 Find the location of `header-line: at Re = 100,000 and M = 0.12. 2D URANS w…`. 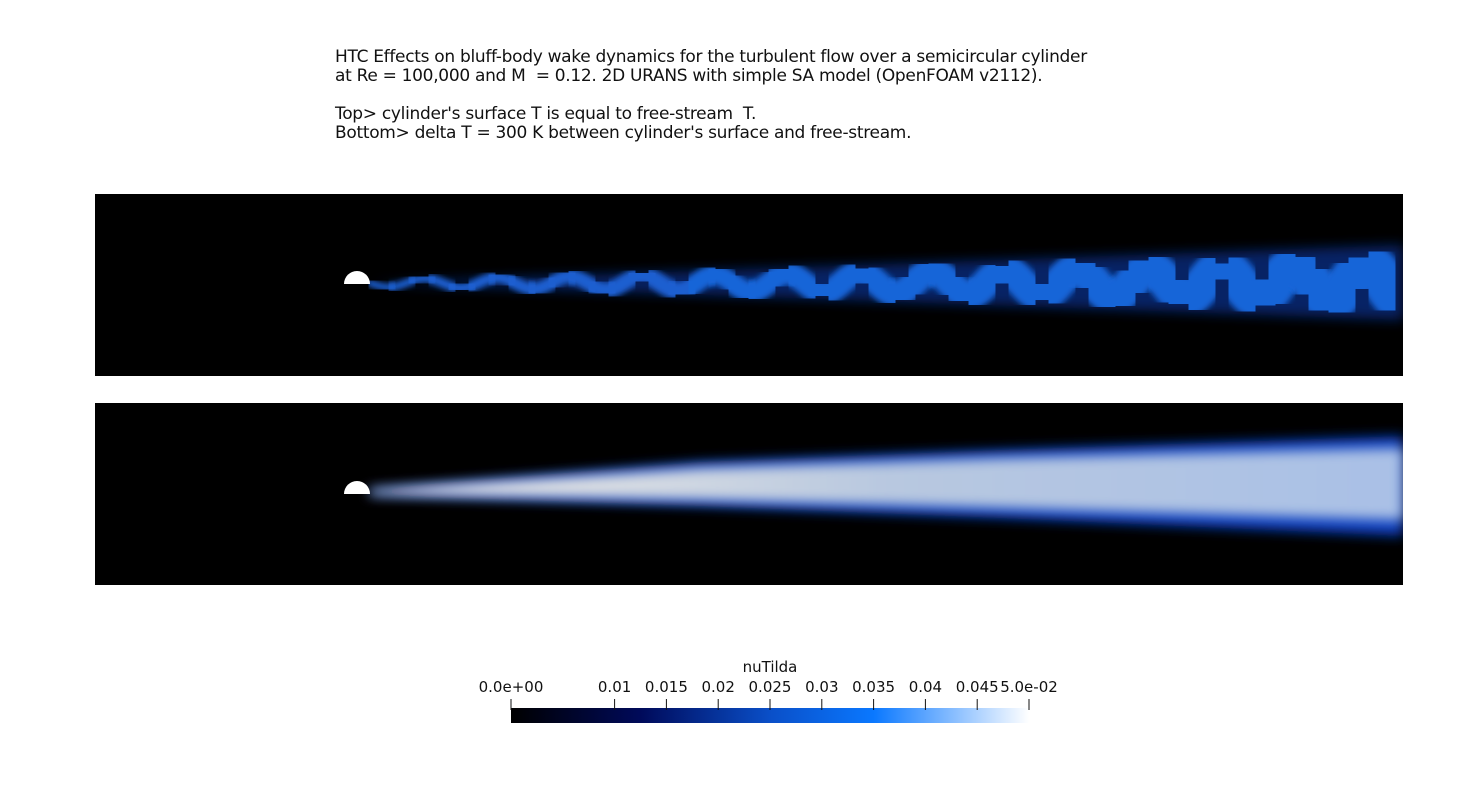

header-line: at Re = 100,000 and M = 0.12. 2D URANS w… is located at coordinates (689, 76).